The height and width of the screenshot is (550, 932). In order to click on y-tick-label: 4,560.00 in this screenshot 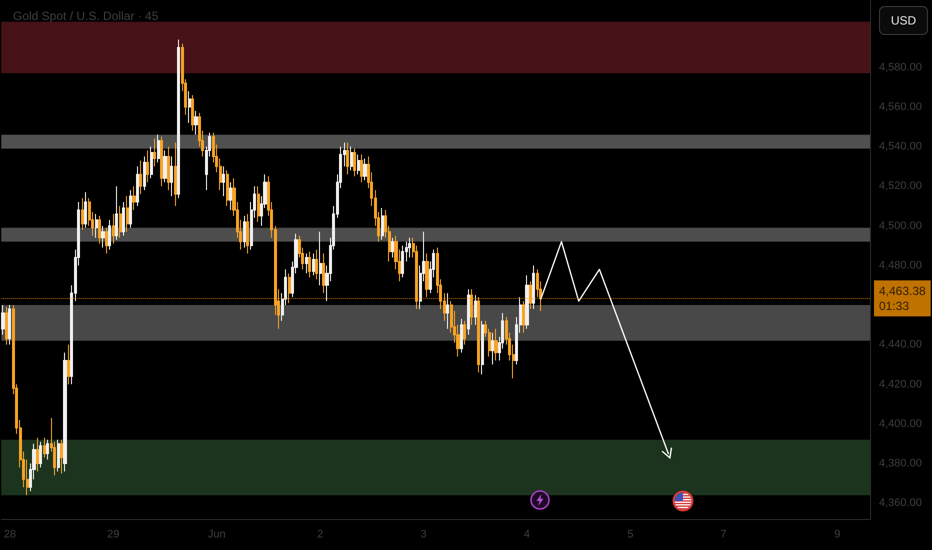, I will do `click(900, 106)`.